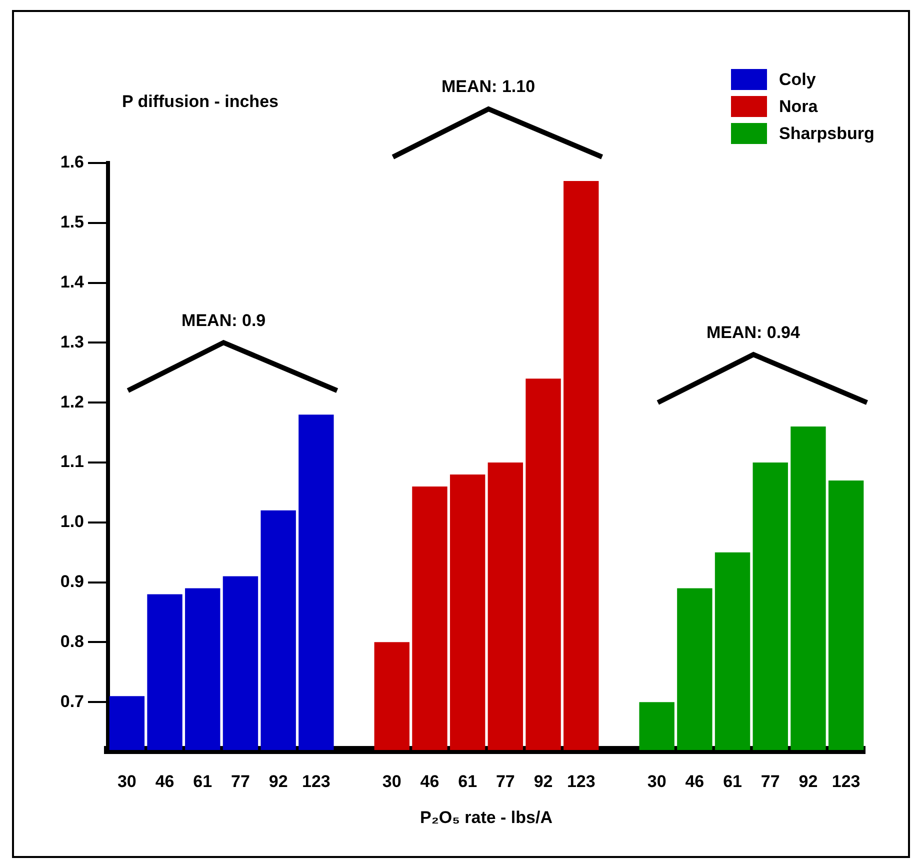 The width and height of the screenshot is (914, 863). What do you see at coordinates (797, 80) in the screenshot?
I see `legend-label: Coly` at bounding box center [797, 80].